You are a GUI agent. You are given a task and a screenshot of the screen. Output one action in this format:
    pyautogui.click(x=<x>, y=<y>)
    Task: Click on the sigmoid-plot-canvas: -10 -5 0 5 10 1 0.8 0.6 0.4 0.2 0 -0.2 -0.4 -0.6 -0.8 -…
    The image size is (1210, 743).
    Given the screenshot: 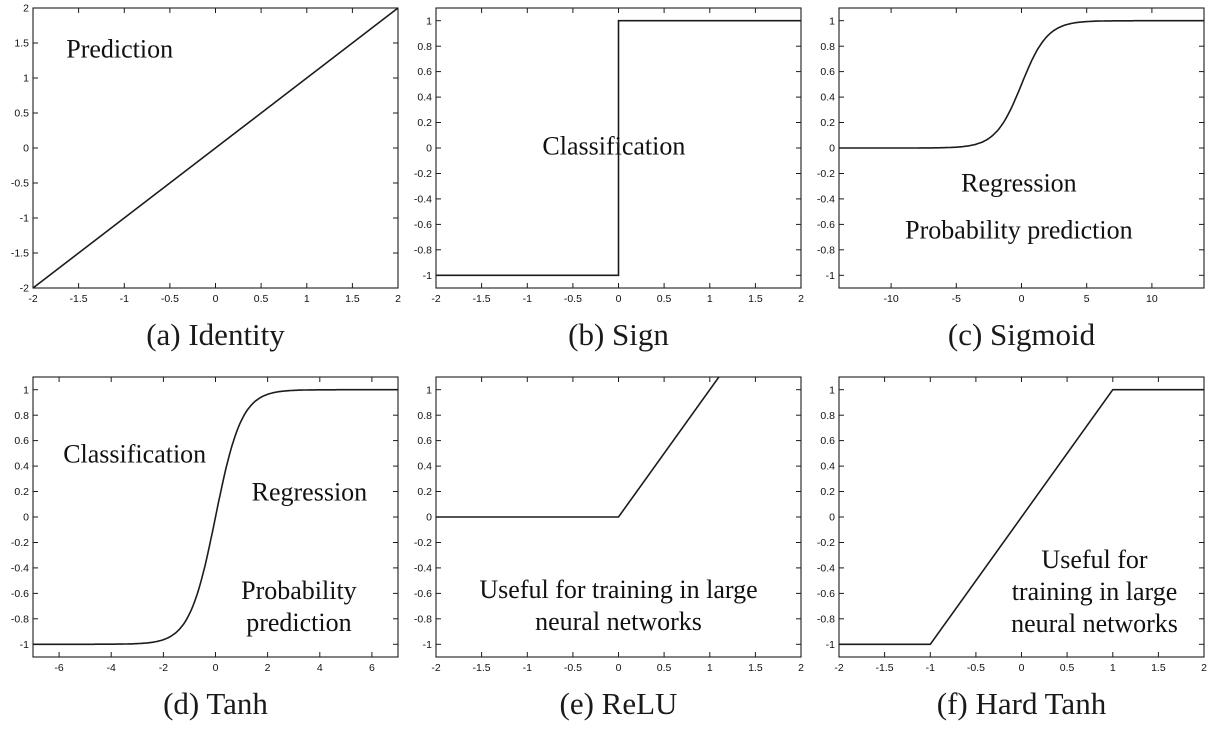 What is the action you would take?
    pyautogui.click(x=1011, y=156)
    